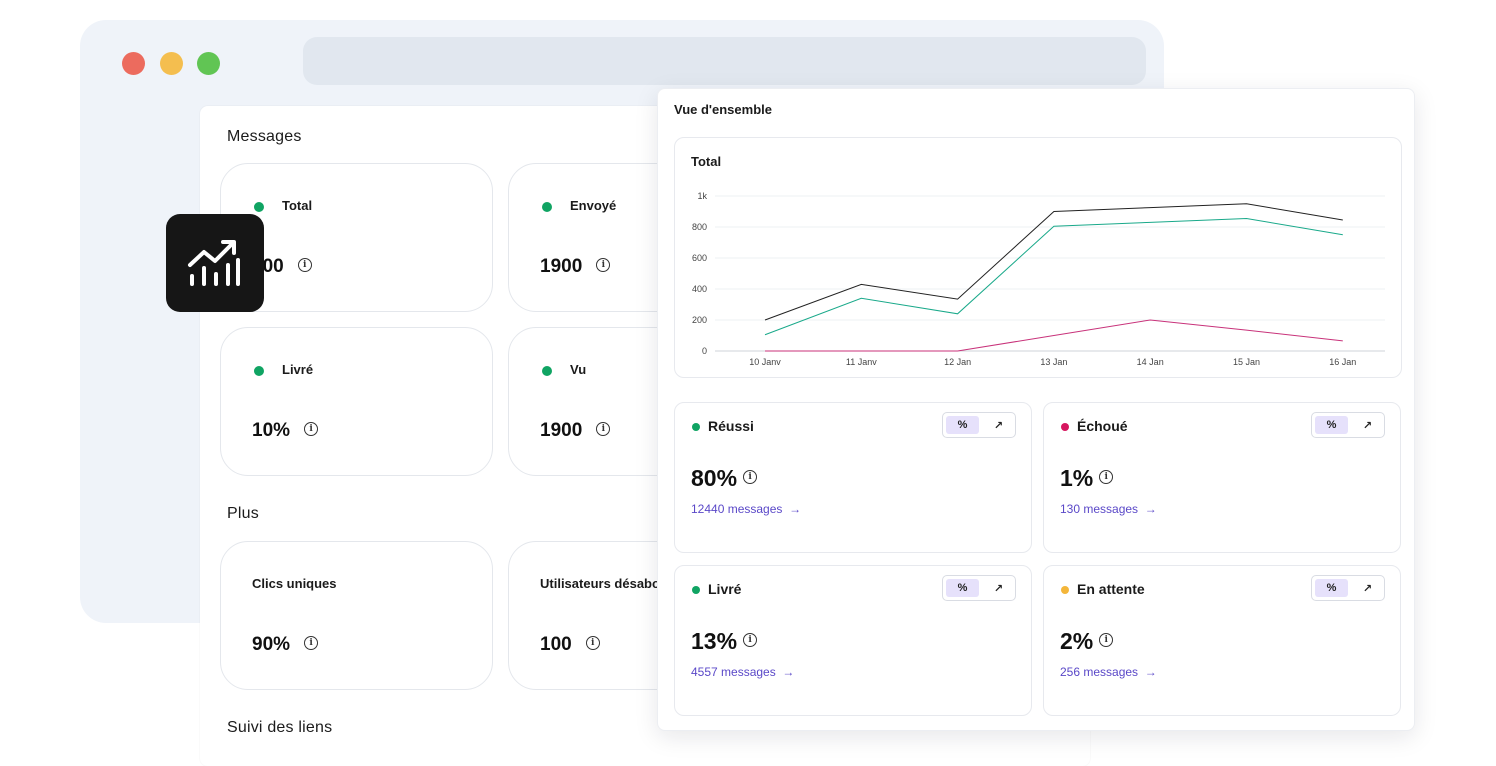  I want to click on stat-value: 2% i, so click(1087, 641).